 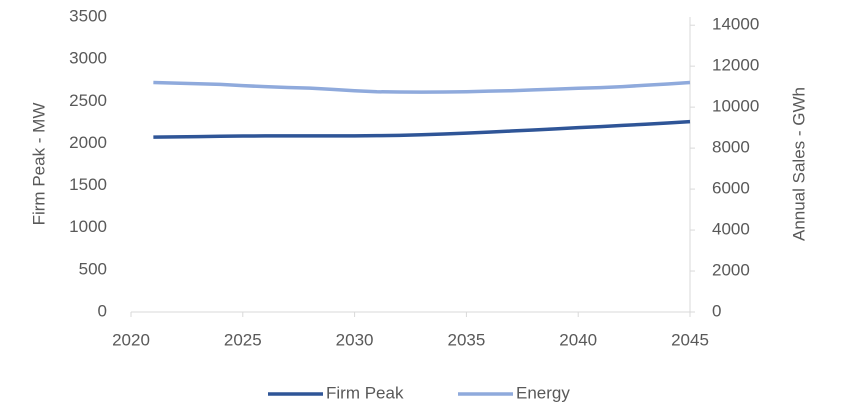 I want to click on y2-tick-label: 6000, so click(x=731, y=188).